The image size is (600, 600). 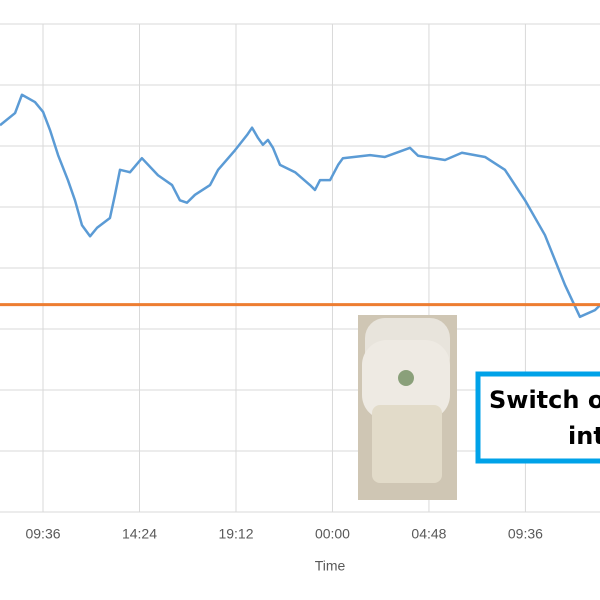 I want to click on x-axis-title: Time, so click(x=330, y=566).